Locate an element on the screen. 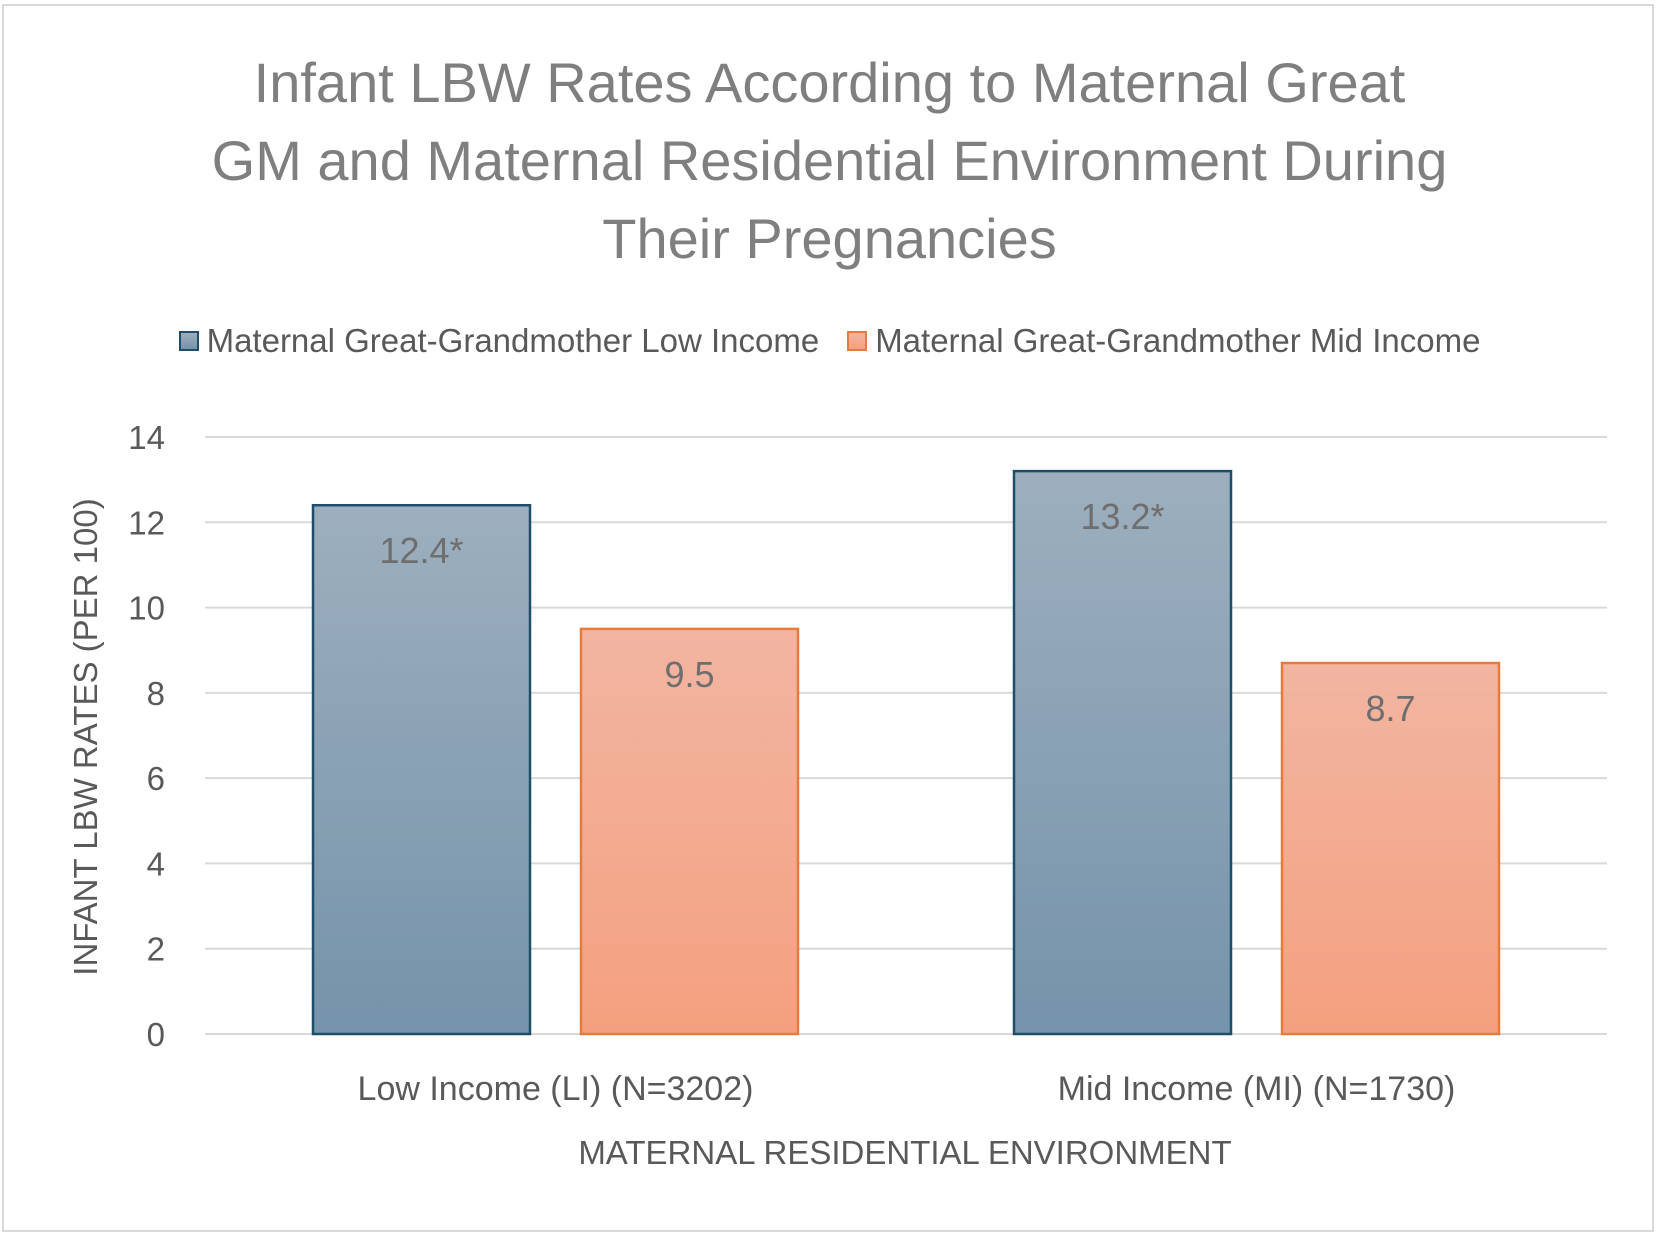 The image size is (1659, 1237). data-label: 8.7 is located at coordinates (1390, 708).